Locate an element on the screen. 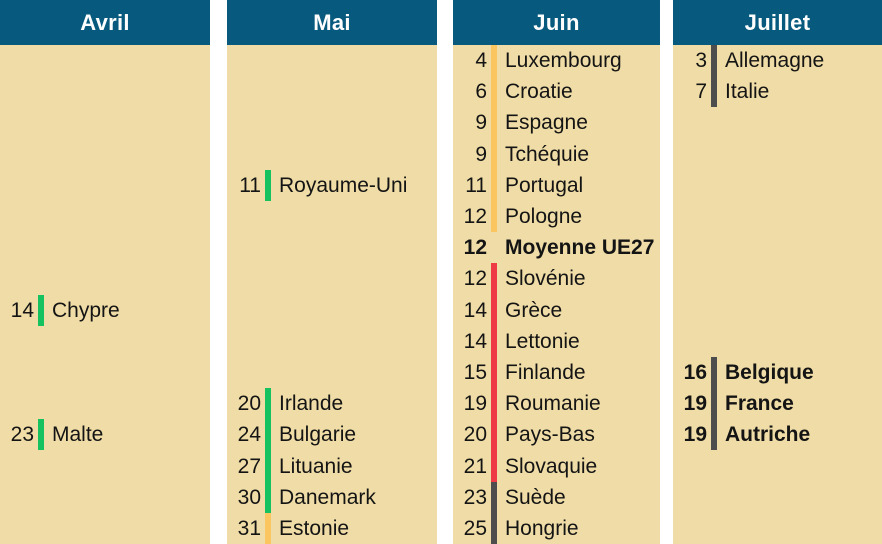 This screenshot has height=544, width=882. calendar-entry: 19 Autriche is located at coordinates (777, 435).